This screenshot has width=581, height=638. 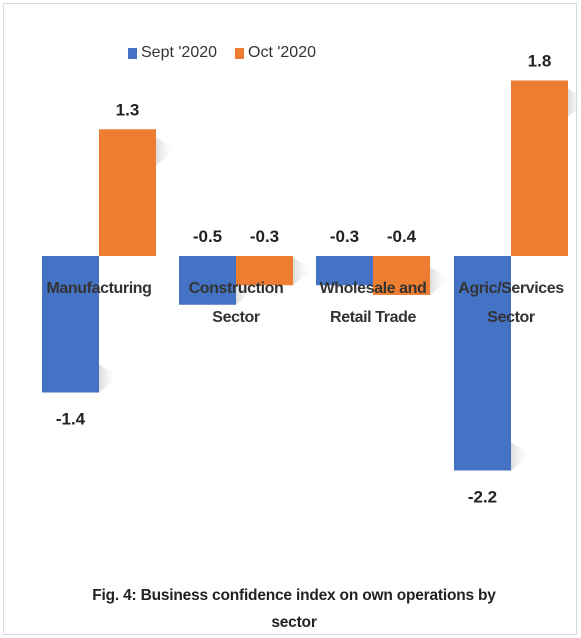 What do you see at coordinates (98, 288) in the screenshot?
I see `category-label-0-0: Manufacturing` at bounding box center [98, 288].